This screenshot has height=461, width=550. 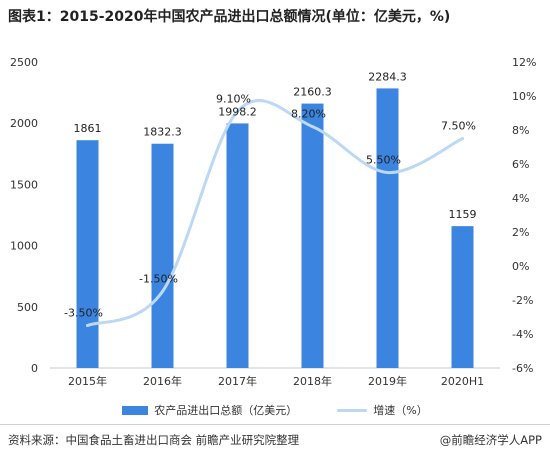 What do you see at coordinates (520, 232) in the screenshot?
I see `right-tick-label: 2%` at bounding box center [520, 232].